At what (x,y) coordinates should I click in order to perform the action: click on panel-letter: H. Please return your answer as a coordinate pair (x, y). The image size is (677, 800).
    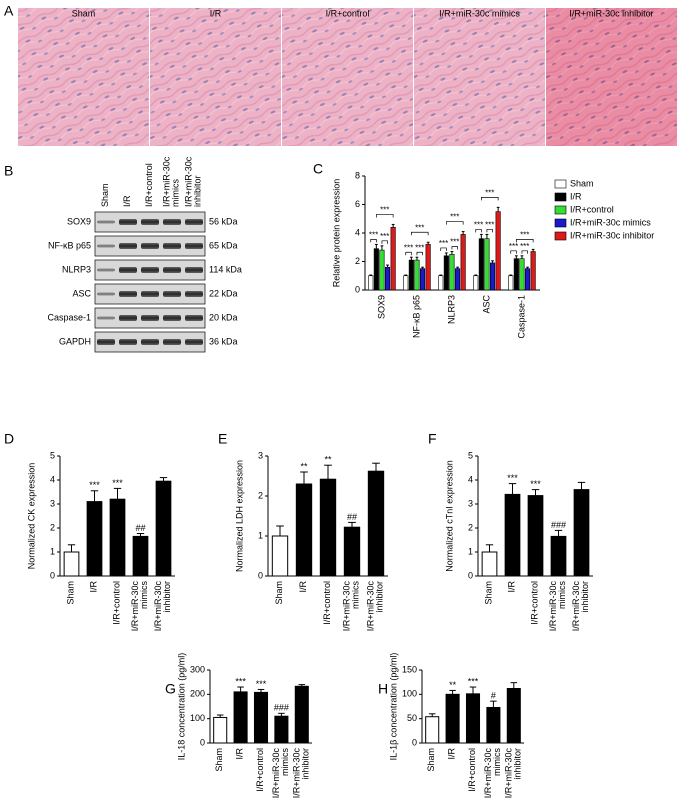
    Looking at the image, I should click on (383, 689).